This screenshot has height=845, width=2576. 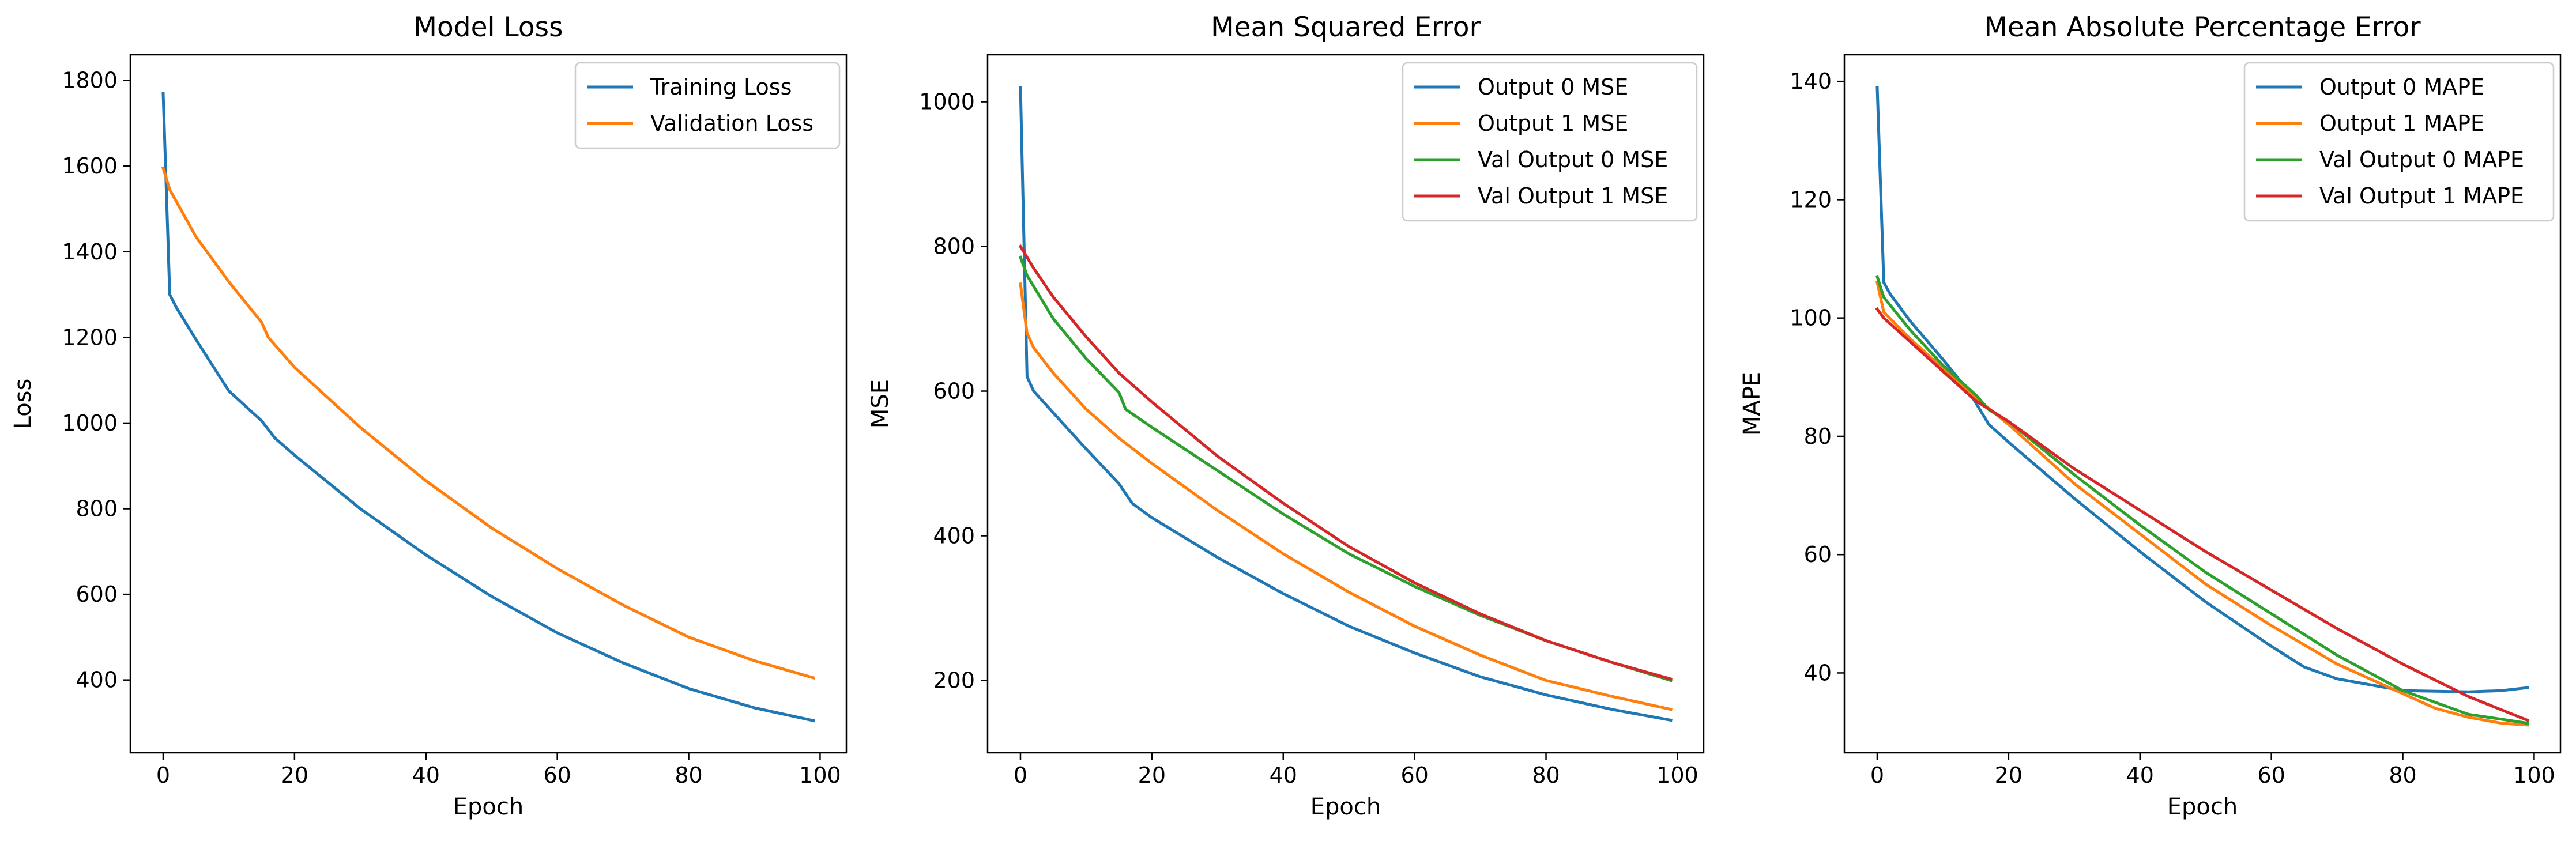 What do you see at coordinates (2421, 159) in the screenshot?
I see `legend-label-2: Val Output 0 MAPE` at bounding box center [2421, 159].